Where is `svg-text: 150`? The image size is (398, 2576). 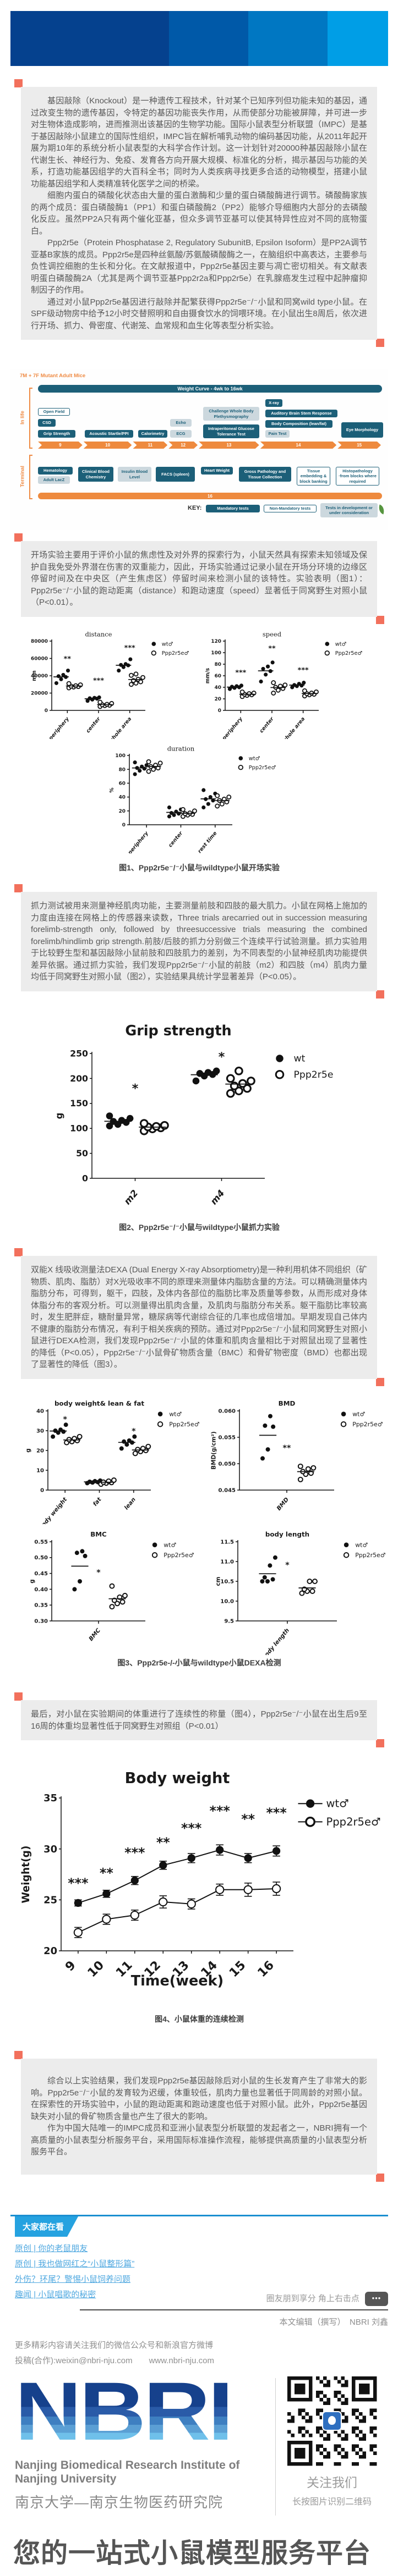 svg-text: 150 is located at coordinates (79, 1103).